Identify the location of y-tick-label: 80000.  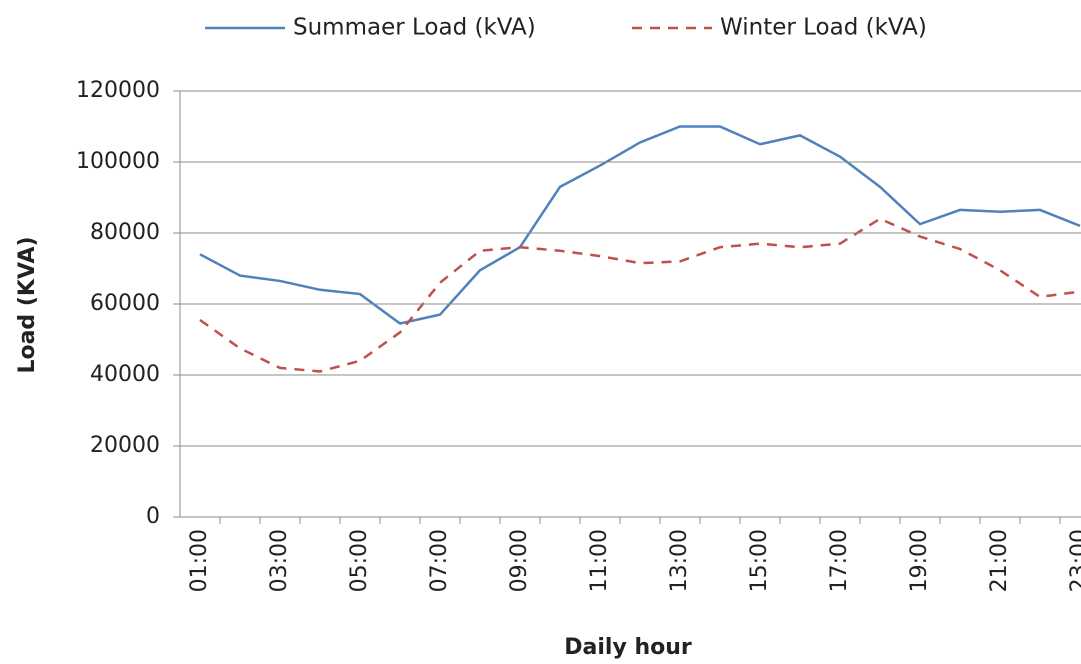
(125, 232).